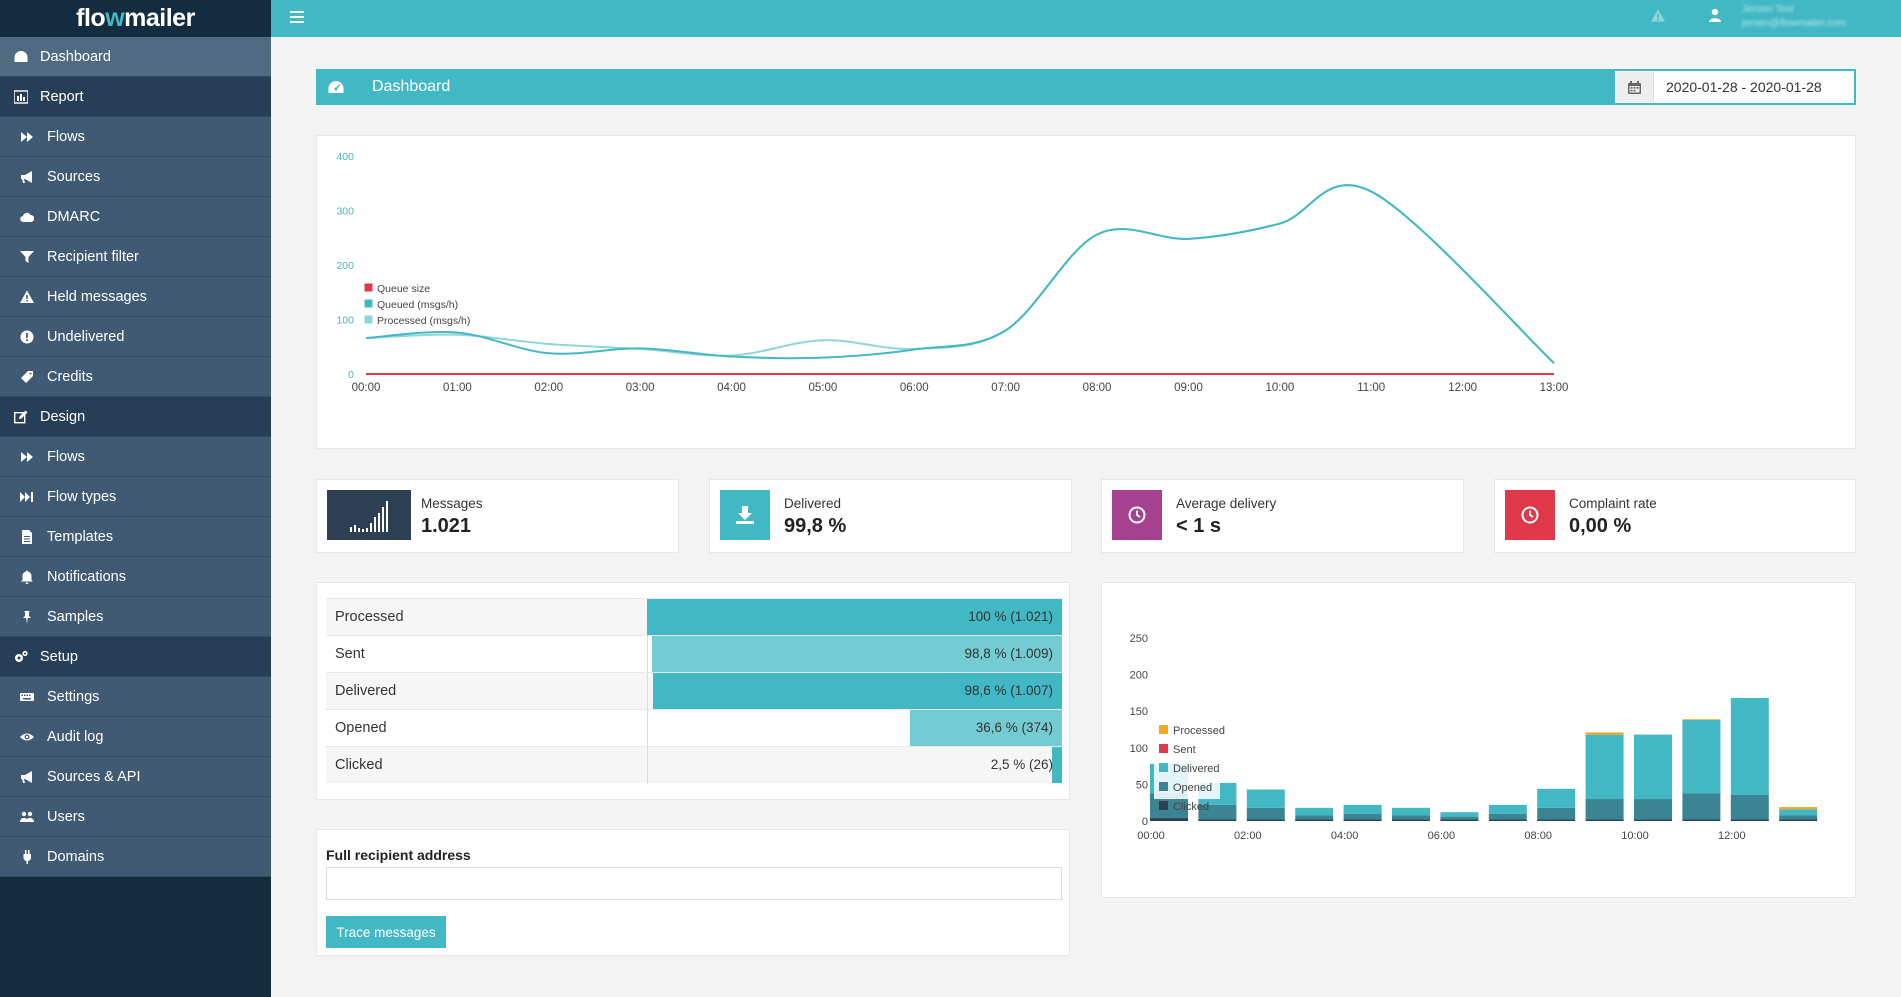 Image resolution: width=1901 pixels, height=997 pixels. Describe the element at coordinates (91, 18) in the screenshot. I see `logo-text-a: flo` at that location.